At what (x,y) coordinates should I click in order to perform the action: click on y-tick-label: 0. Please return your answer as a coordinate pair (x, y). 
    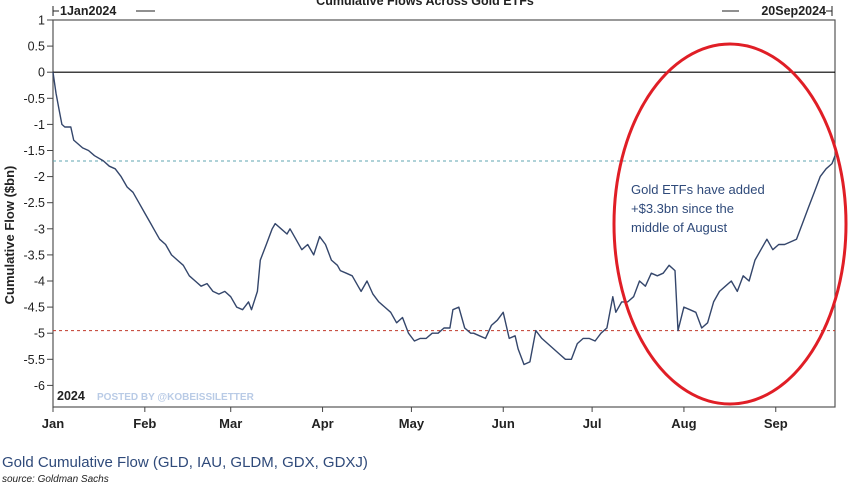
    Looking at the image, I should click on (41, 73).